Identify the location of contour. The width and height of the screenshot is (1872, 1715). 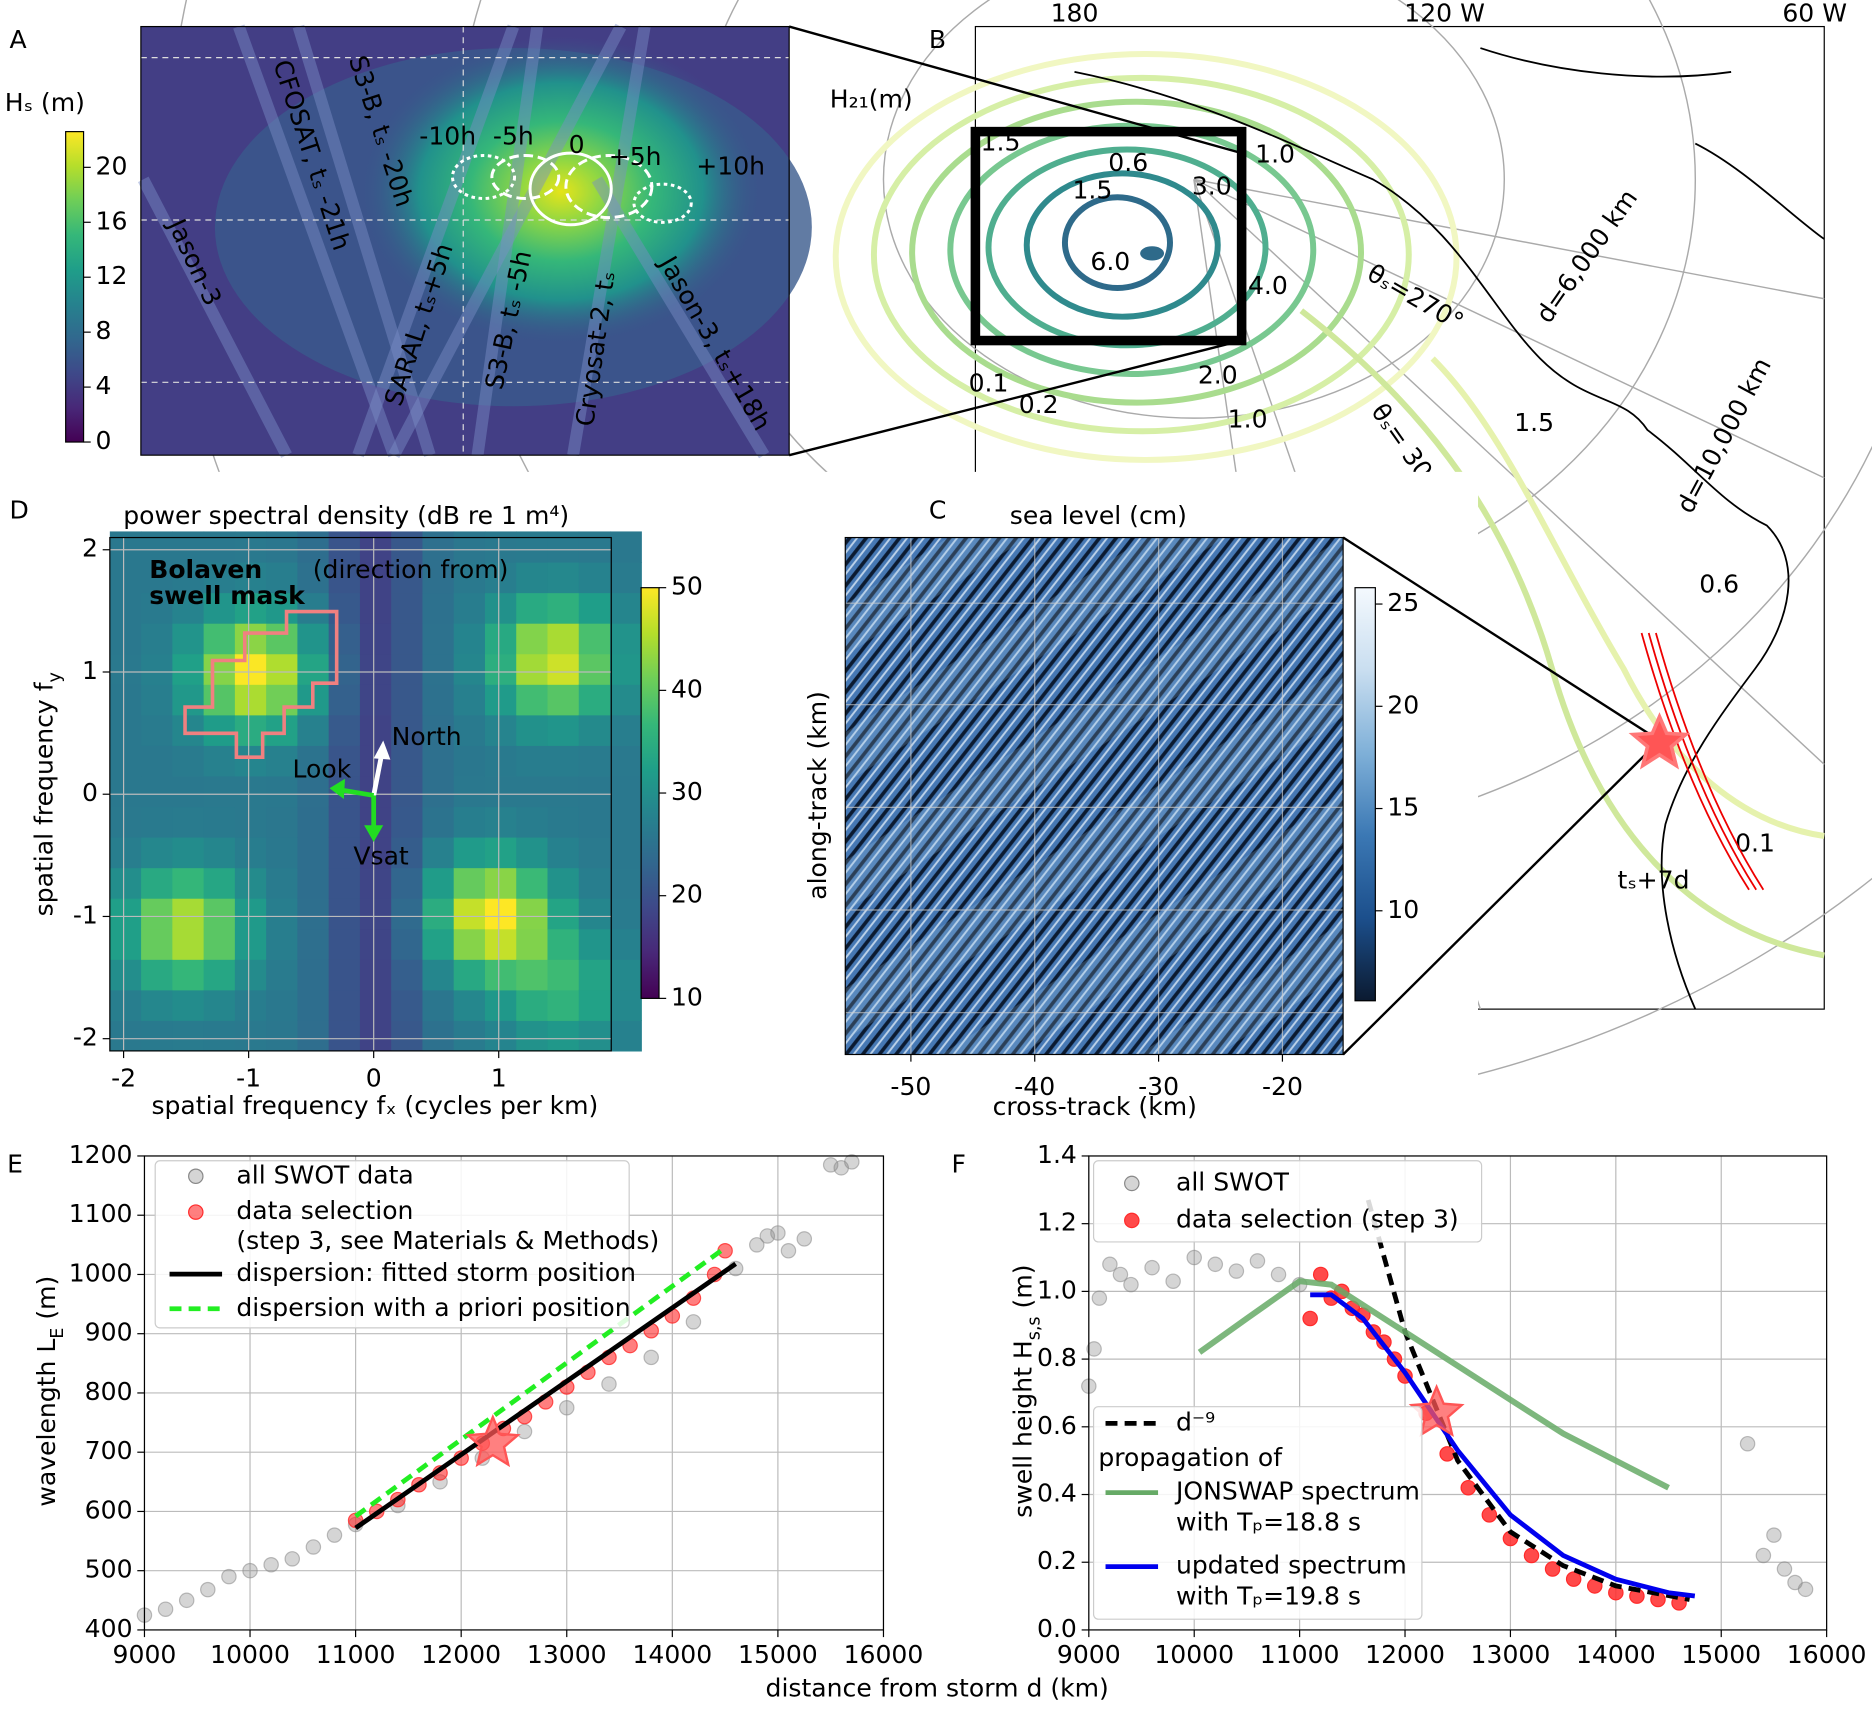
(1562, 633).